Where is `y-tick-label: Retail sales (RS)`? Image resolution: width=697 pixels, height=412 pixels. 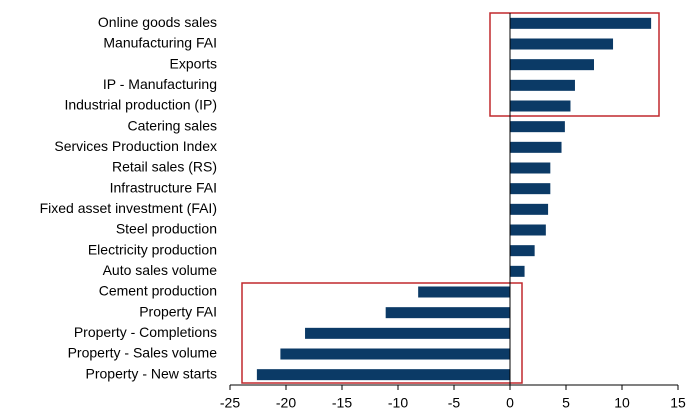 y-tick-label: Retail sales (RS) is located at coordinates (164, 167).